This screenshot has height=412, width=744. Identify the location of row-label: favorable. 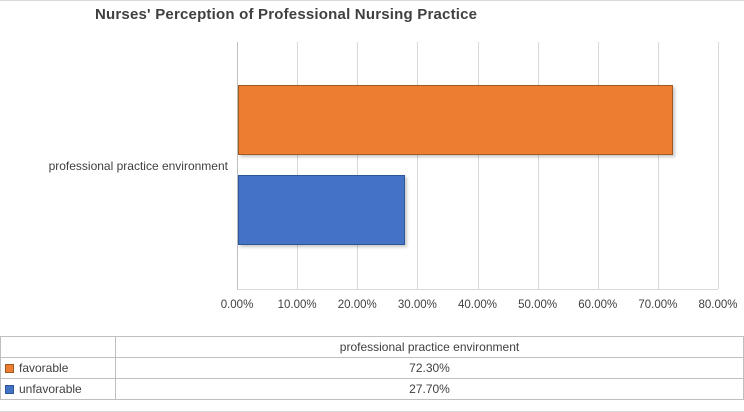
(44, 368).